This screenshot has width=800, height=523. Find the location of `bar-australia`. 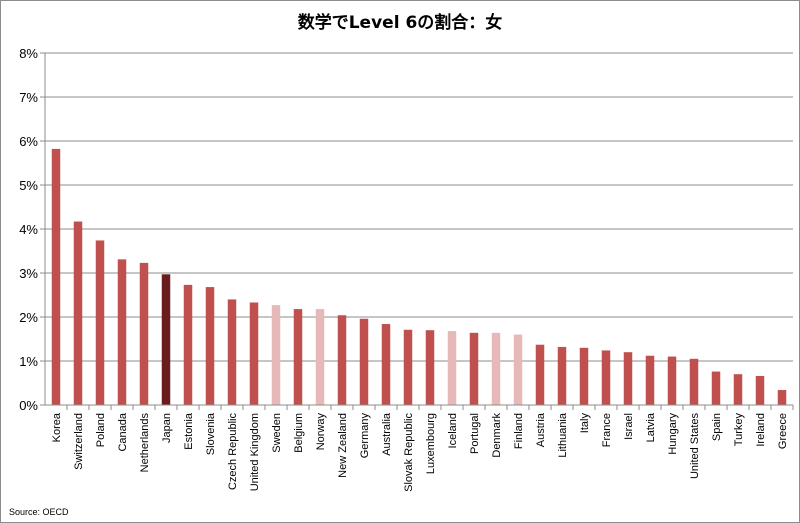

bar-australia is located at coordinates (386, 364).